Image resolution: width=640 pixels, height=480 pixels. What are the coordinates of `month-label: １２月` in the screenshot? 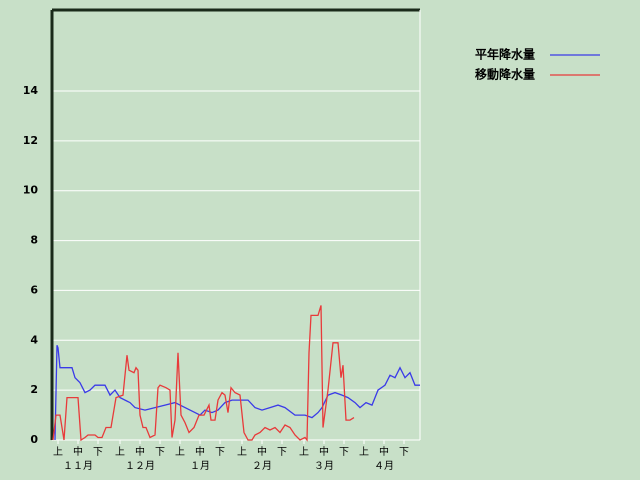 It's located at (140, 466).